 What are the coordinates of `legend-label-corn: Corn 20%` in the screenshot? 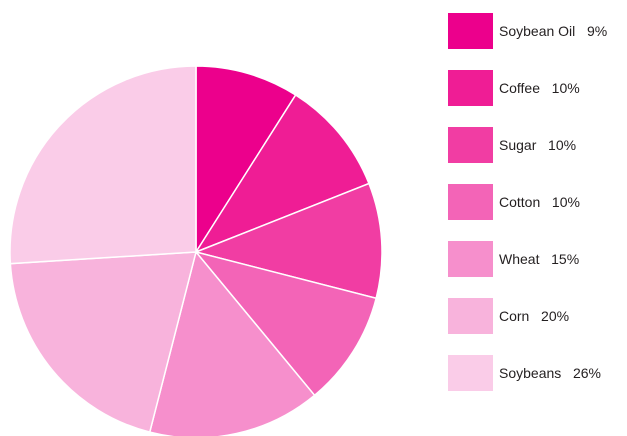 It's located at (534, 316).